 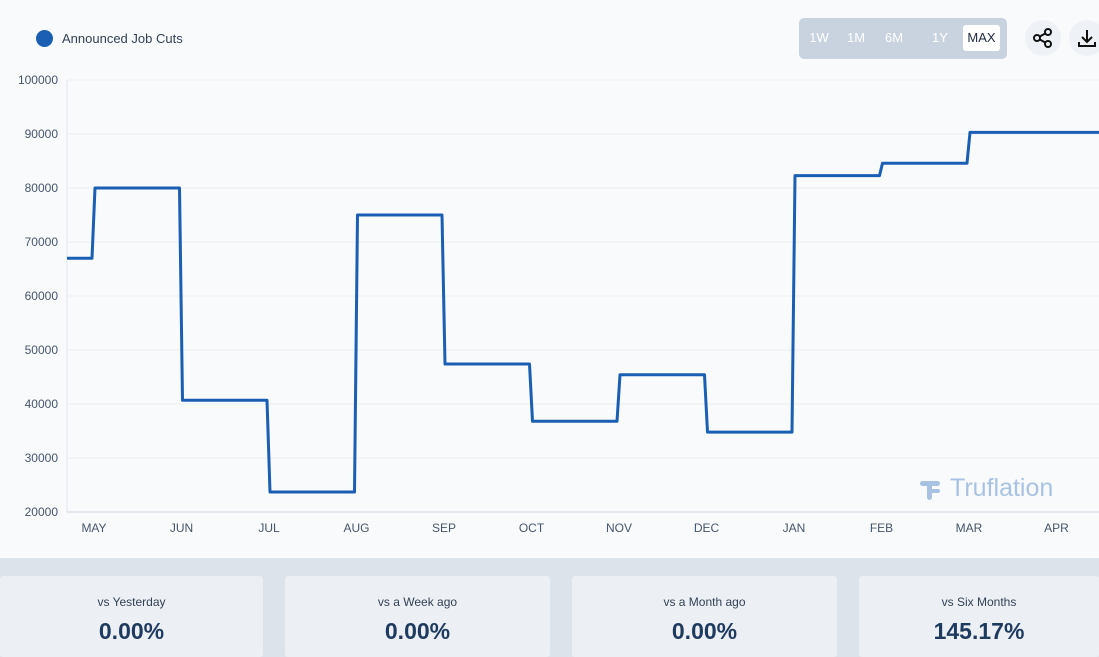 What do you see at coordinates (619, 528) in the screenshot?
I see `x-tick-label: NOV` at bounding box center [619, 528].